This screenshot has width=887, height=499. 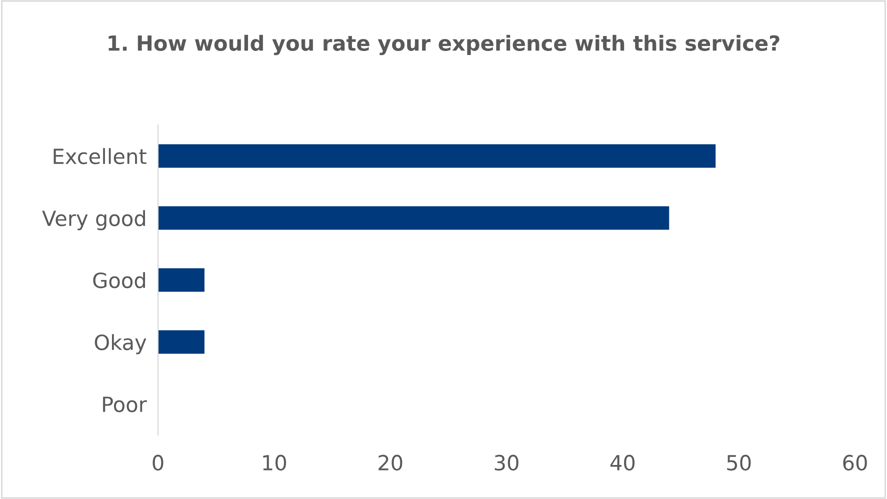 I want to click on x-tick-label: 30, so click(x=506, y=462).